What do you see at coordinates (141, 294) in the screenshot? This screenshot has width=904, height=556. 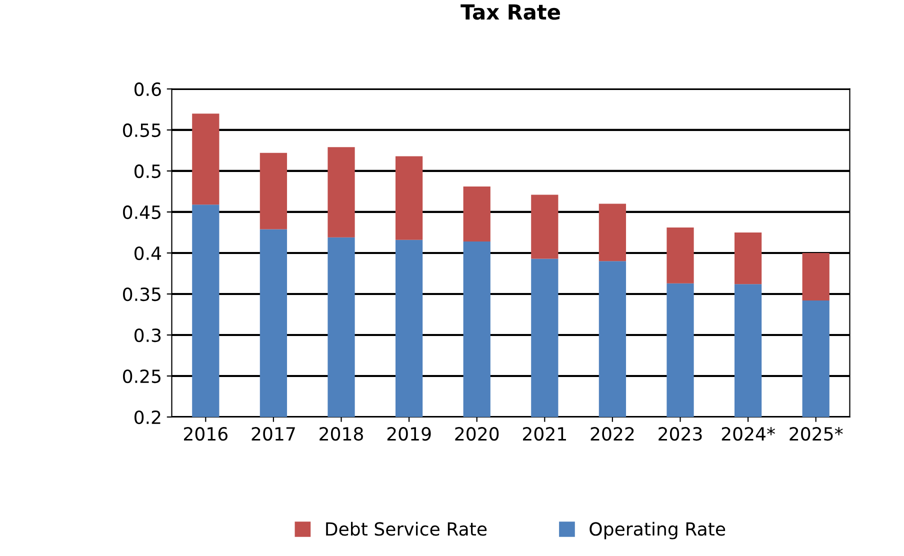 I see `y-tick-label: 0.35` at bounding box center [141, 294].